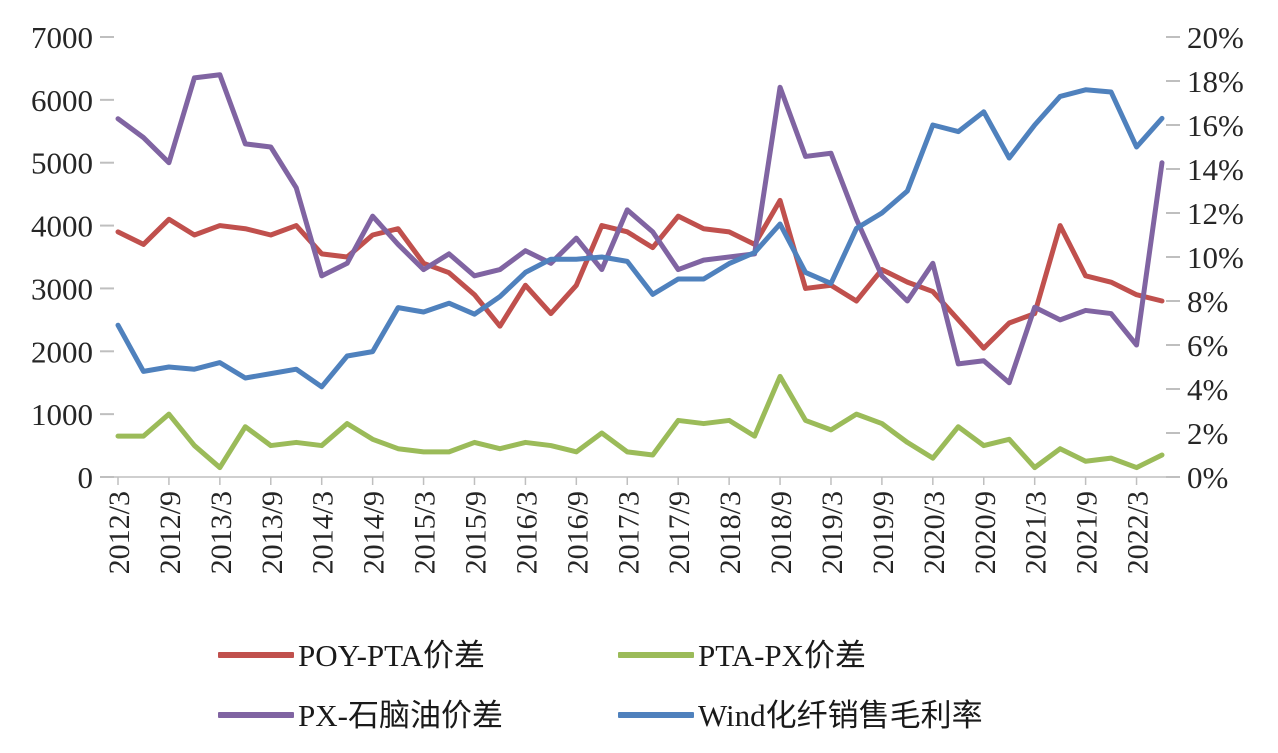  What do you see at coordinates (656, 655) in the screenshot?
I see `legend-line-swatch-green` at bounding box center [656, 655].